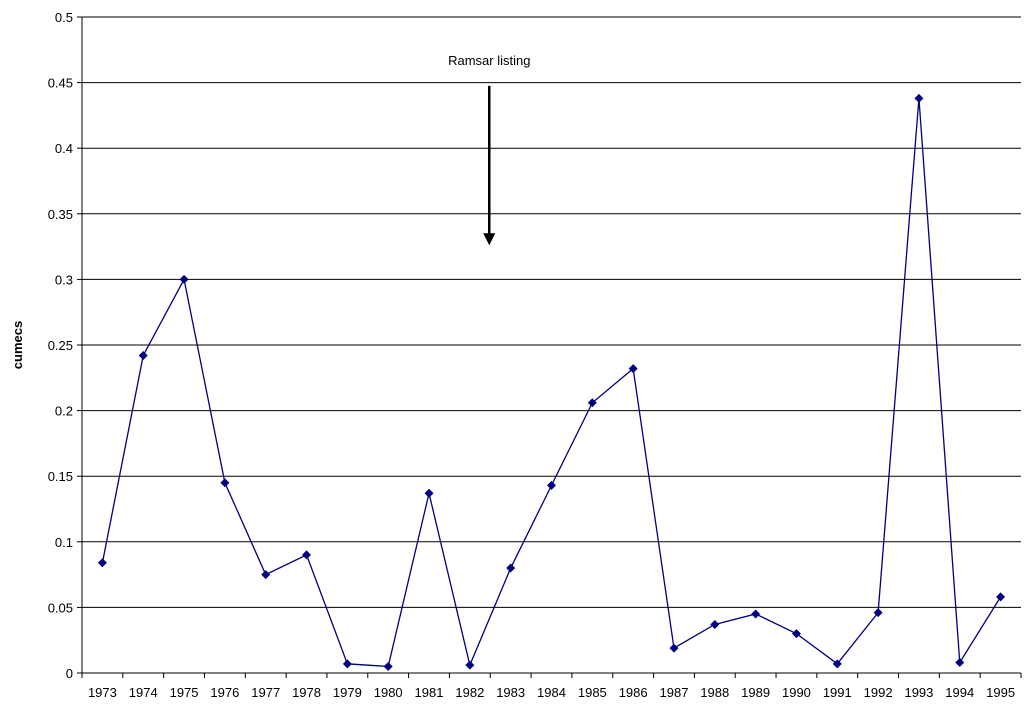 Image resolution: width=1025 pixels, height=706 pixels. I want to click on data-point-1991, so click(837, 664).